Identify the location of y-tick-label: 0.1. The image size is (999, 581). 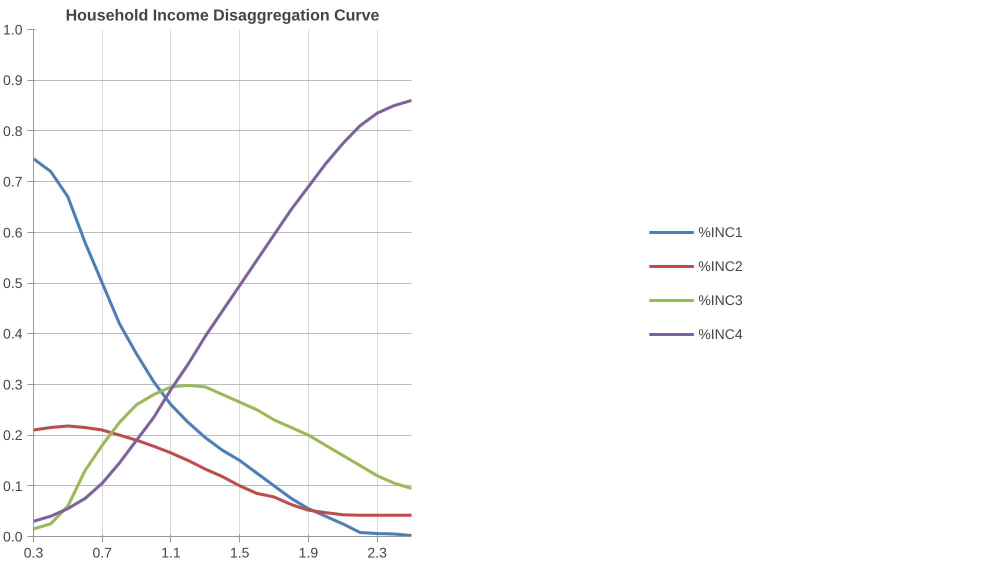
(13, 486).